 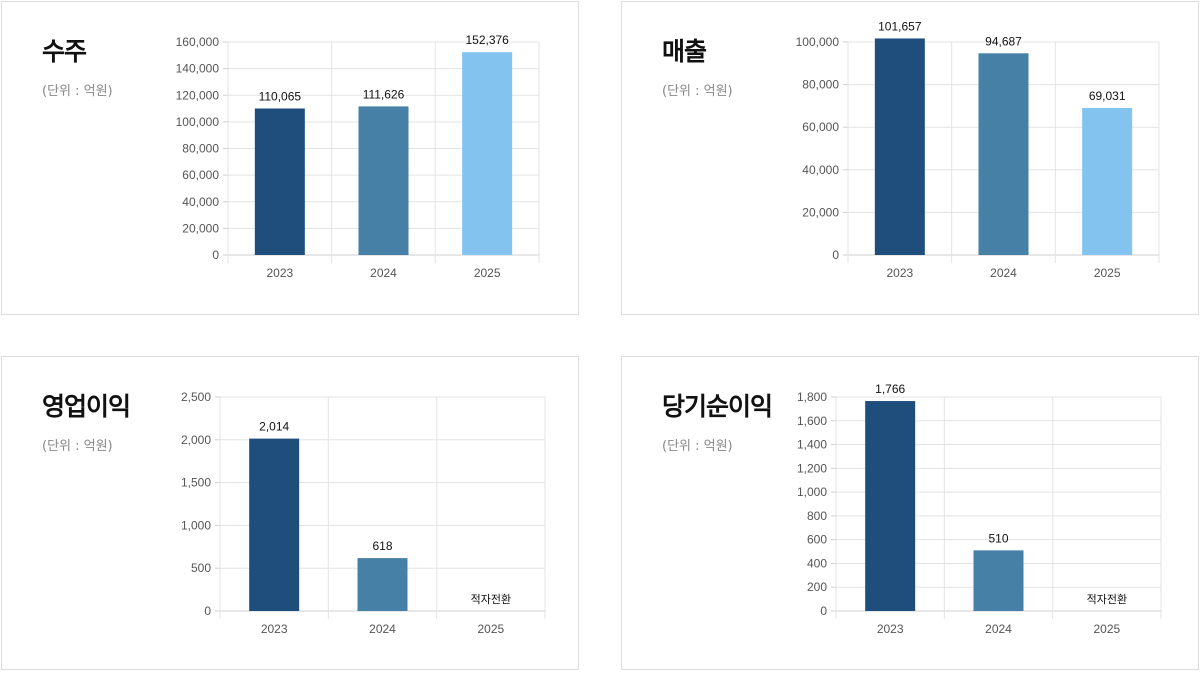 I want to click on data-label: 110,065, so click(x=280, y=96).